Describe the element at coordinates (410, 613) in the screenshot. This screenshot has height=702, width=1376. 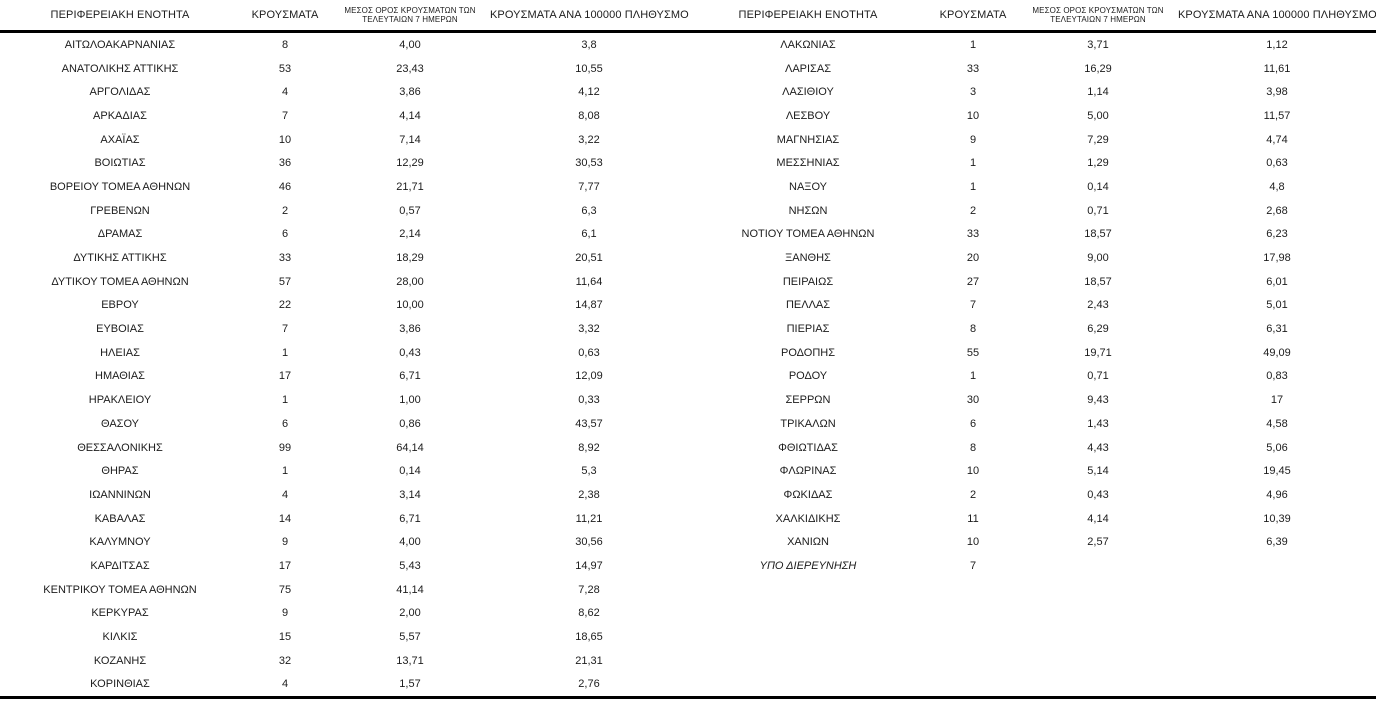
I see `avg7-cell: 2,00` at that location.